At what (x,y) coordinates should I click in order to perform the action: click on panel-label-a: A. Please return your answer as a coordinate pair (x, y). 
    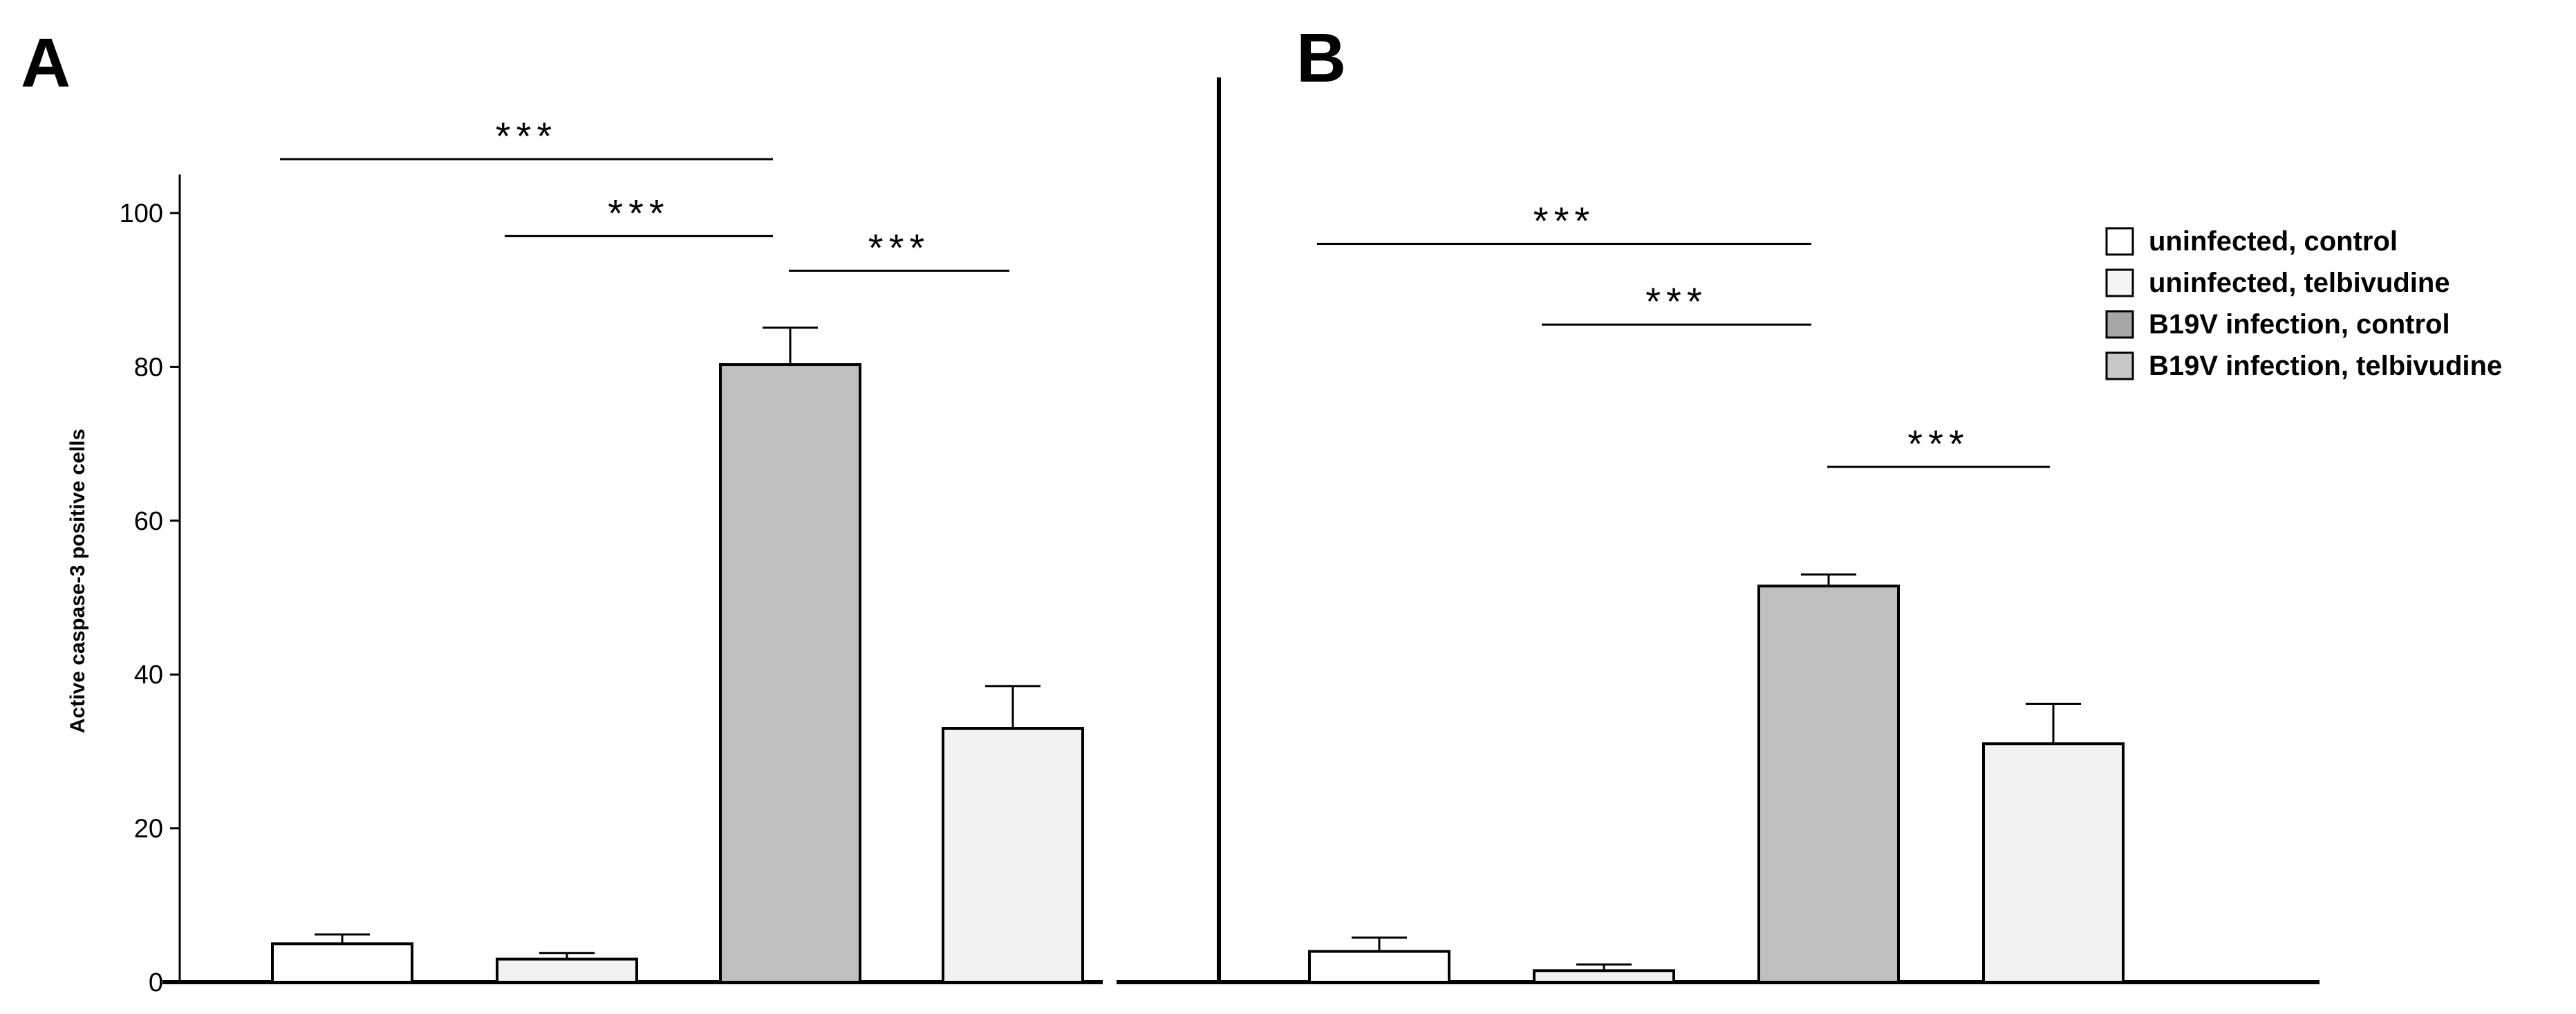
    Looking at the image, I should click on (46, 63).